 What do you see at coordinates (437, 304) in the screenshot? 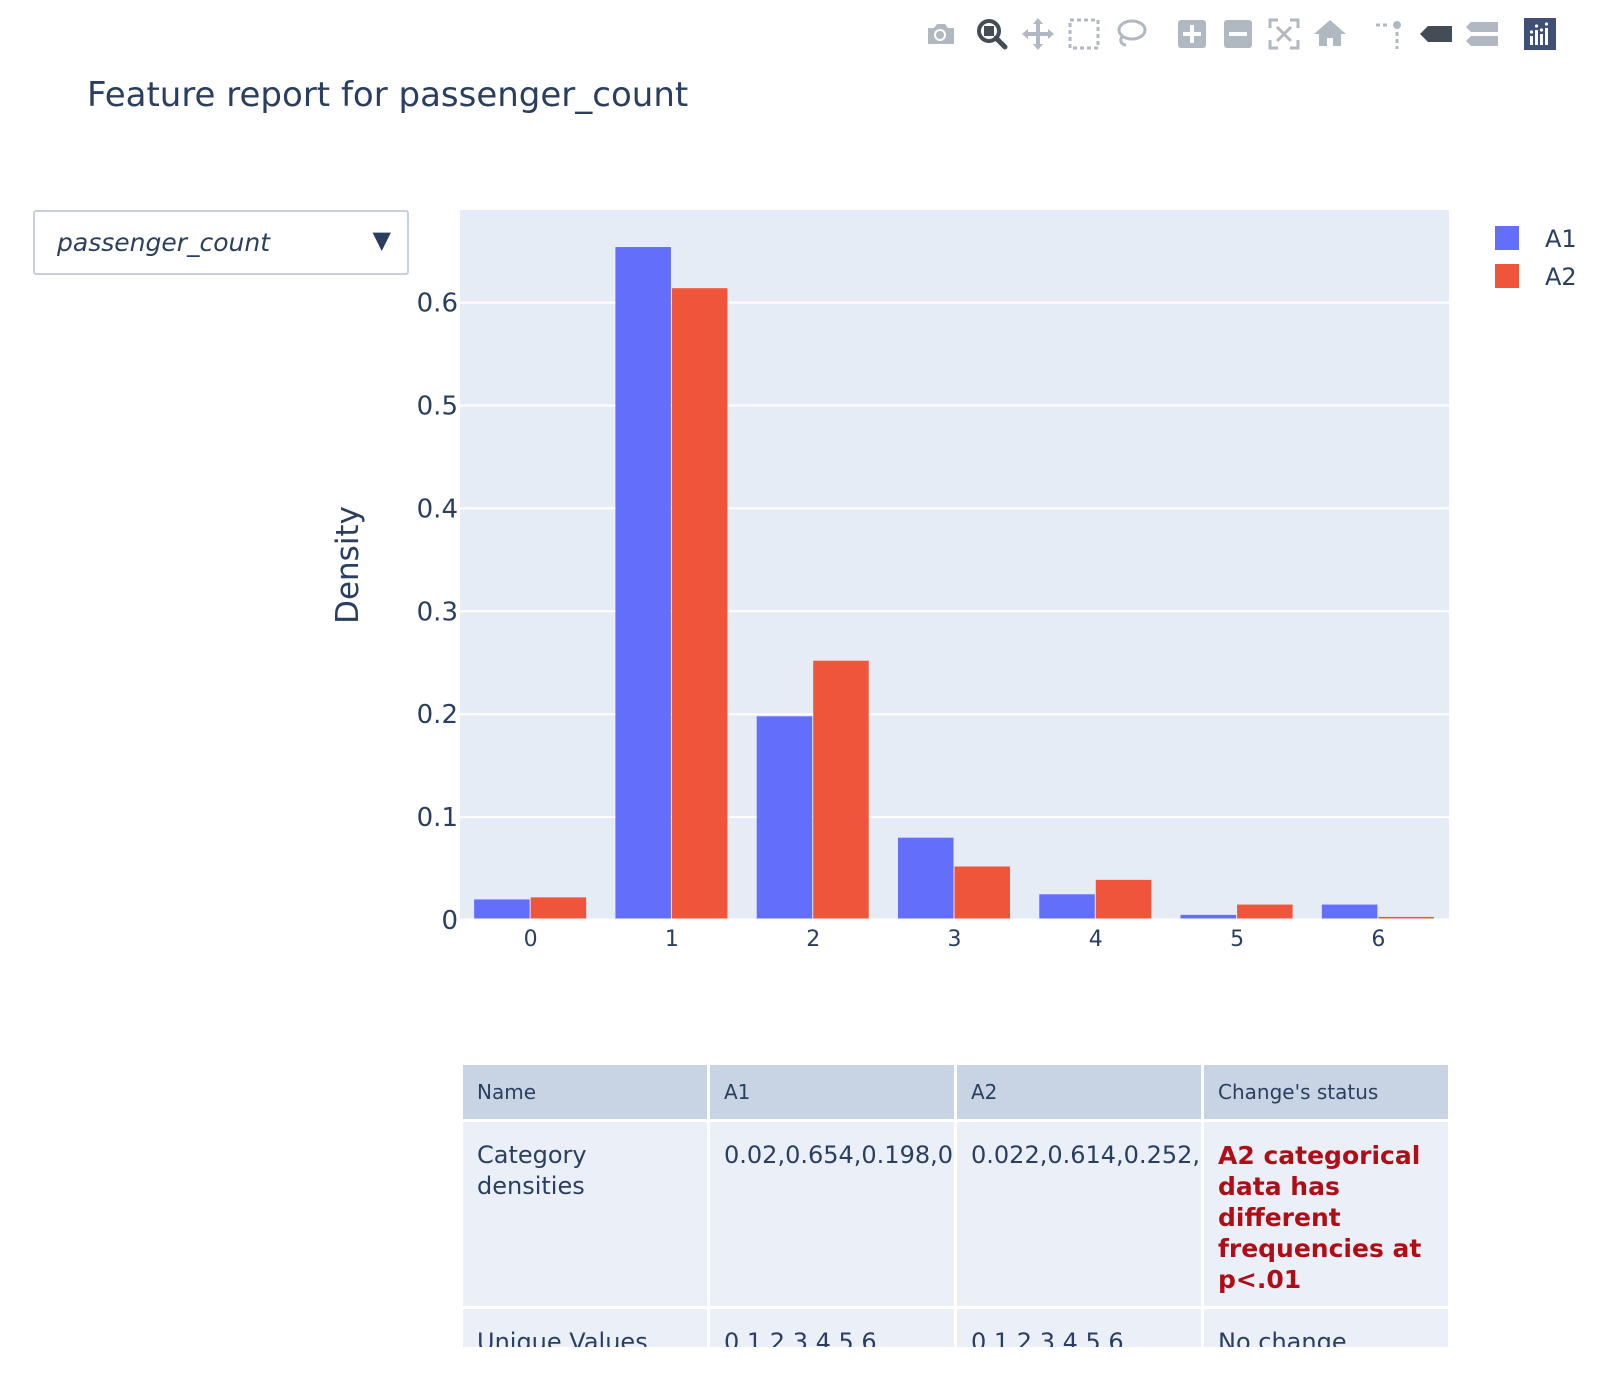
I see `y-tick-label: 0.6` at bounding box center [437, 304].